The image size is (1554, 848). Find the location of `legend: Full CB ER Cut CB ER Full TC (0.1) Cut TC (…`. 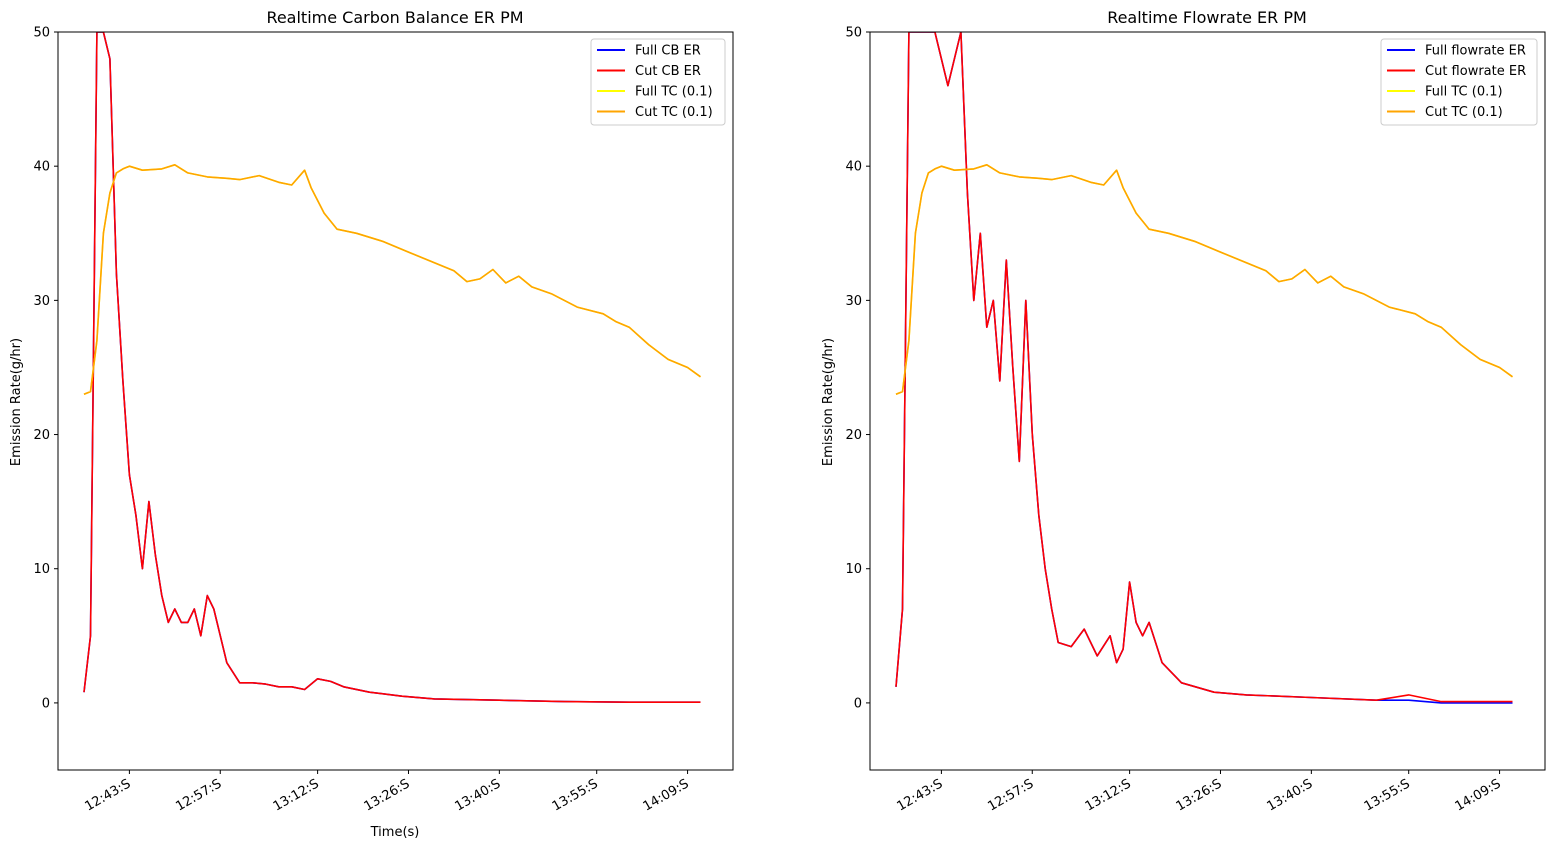

legend: Full CB ER Cut CB ER Full TC (0.1) Cut TC (… is located at coordinates (658, 82).